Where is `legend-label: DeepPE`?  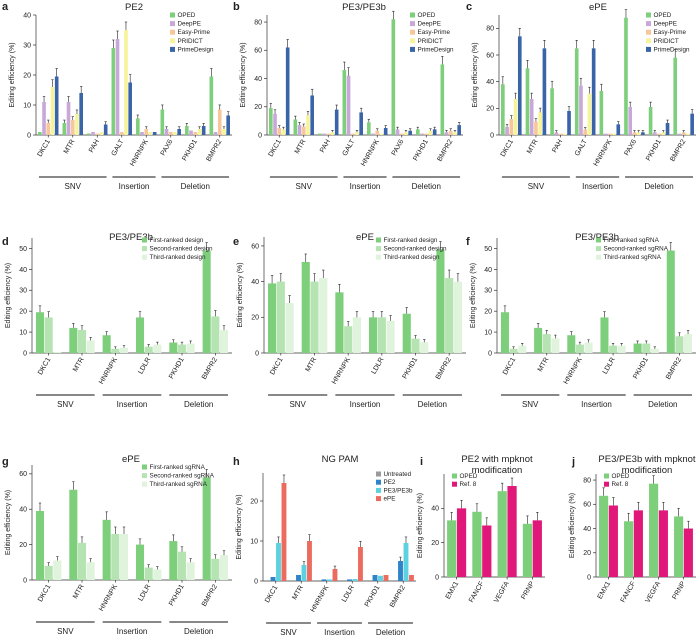
legend-label: DeepPE is located at coordinates (665, 24).